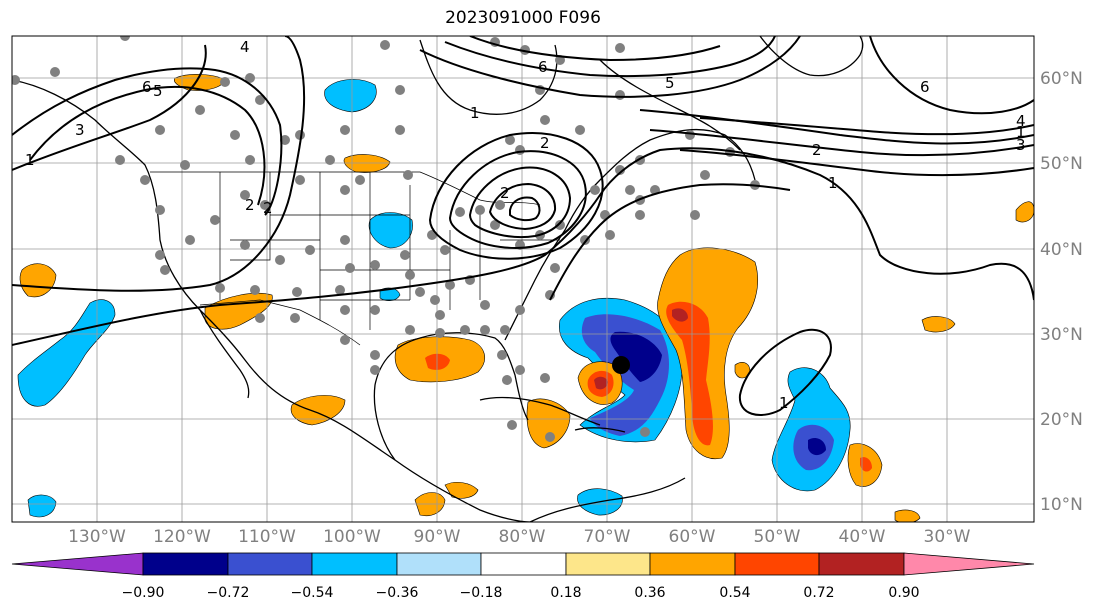  I want to click on coastline-east-us, so click(630, 234).